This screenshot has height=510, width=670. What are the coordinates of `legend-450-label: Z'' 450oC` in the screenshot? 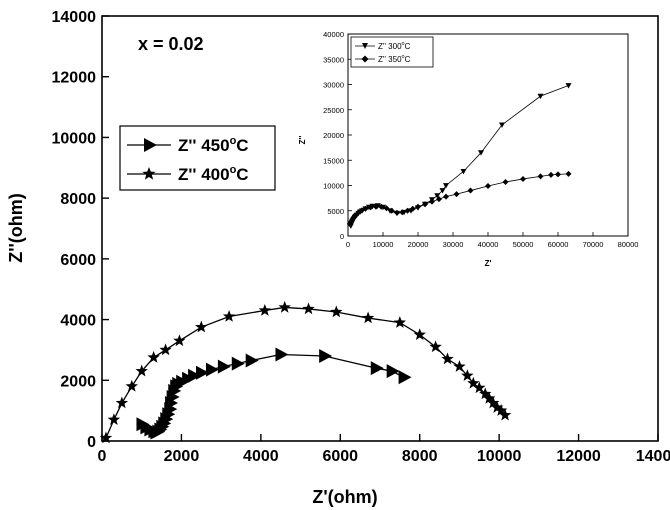 It's located at (213, 145).